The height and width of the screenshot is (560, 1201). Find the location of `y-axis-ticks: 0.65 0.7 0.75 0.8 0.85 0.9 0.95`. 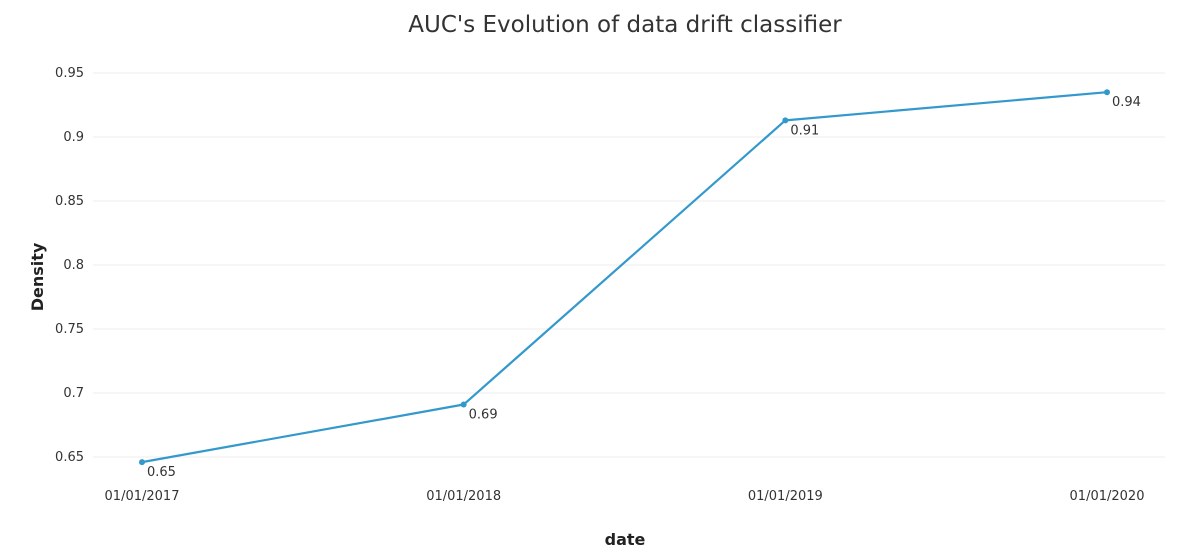

y-axis-ticks: 0.65 0.7 0.75 0.8 0.85 0.9 0.95 is located at coordinates (69, 265).